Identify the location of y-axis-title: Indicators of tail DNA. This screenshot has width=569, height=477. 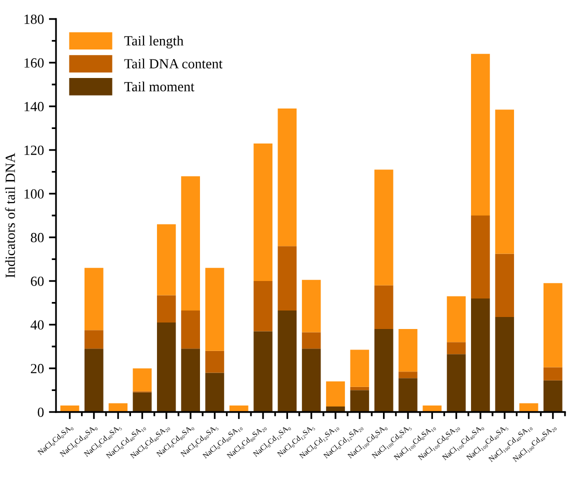
(10, 215).